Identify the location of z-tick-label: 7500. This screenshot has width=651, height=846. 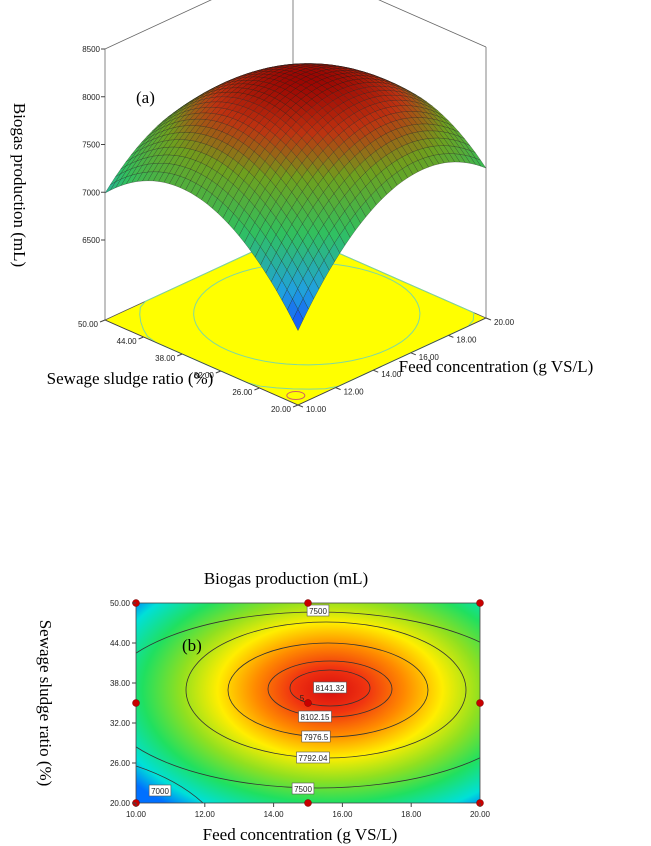
(91, 145).